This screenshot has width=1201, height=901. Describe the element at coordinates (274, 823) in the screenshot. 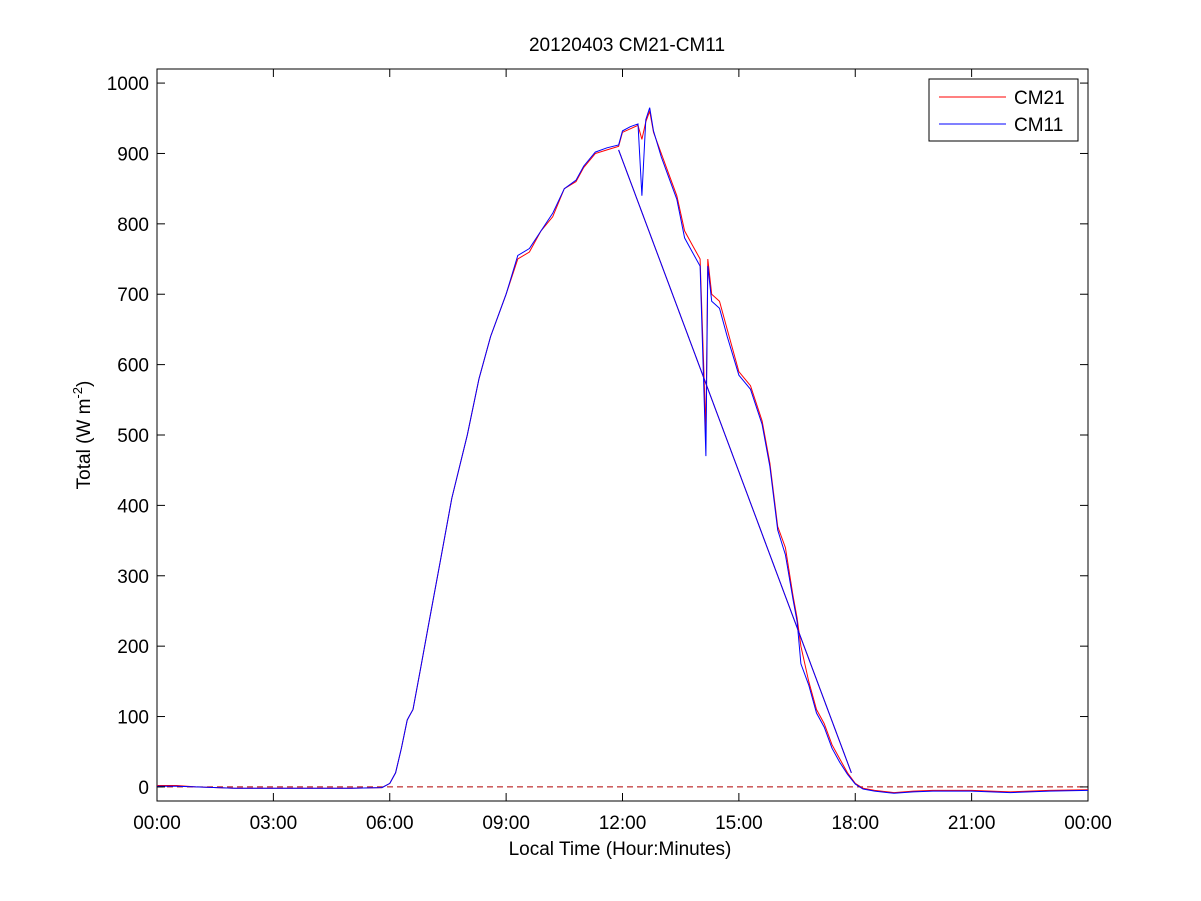

I see `x-tick-label: 03:00` at that location.